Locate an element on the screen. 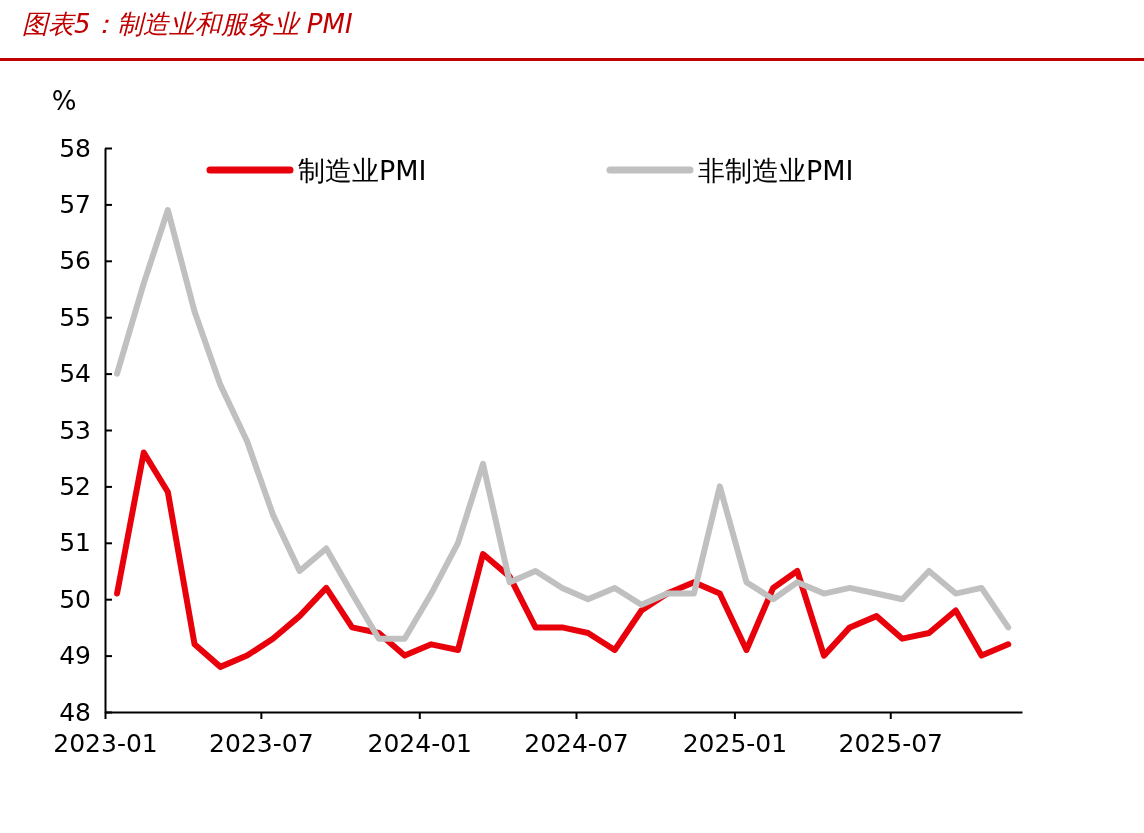 The width and height of the screenshot is (1144, 833). x-tick-label: 2023-01 is located at coordinates (105, 743).